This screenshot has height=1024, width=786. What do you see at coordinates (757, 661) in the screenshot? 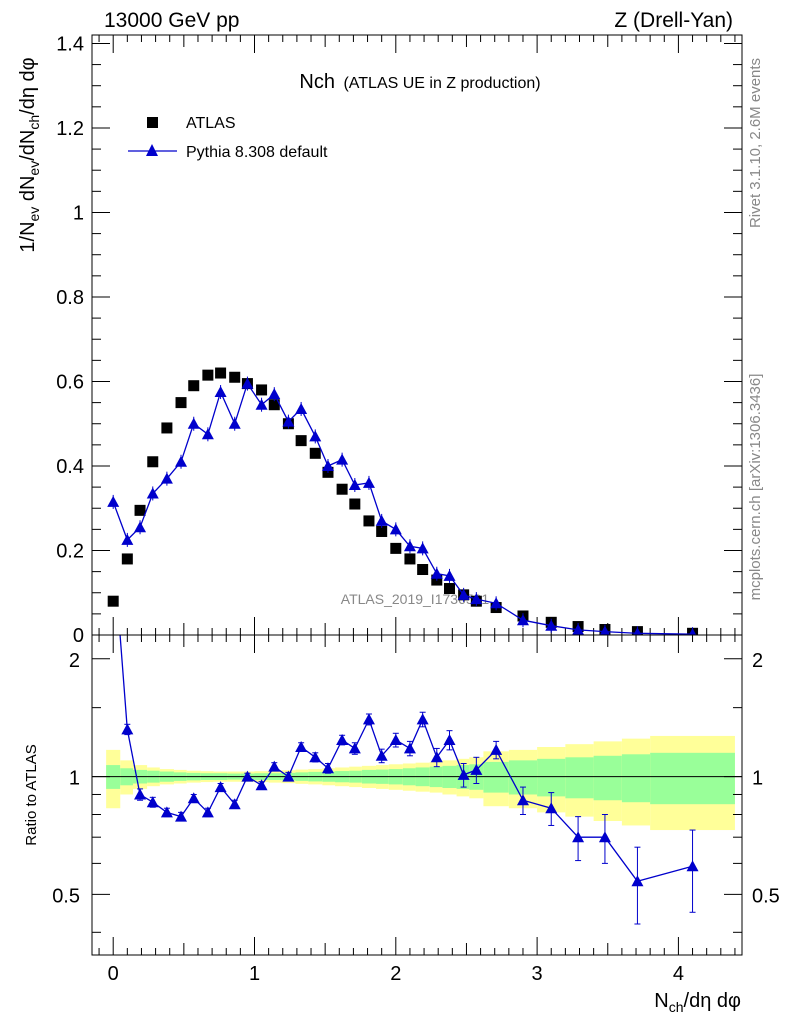
I see `ratio-y-tick-label-right: 2` at bounding box center [757, 661].